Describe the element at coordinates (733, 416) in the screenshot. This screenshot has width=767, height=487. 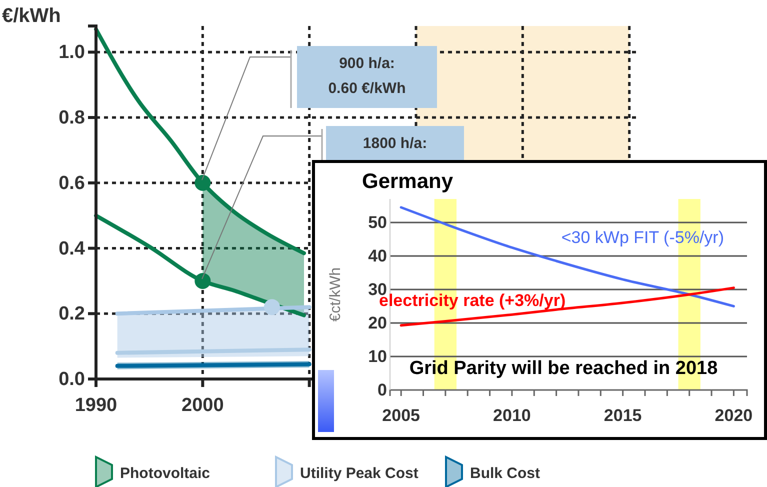
I see `x-tick-label: 2020` at that location.